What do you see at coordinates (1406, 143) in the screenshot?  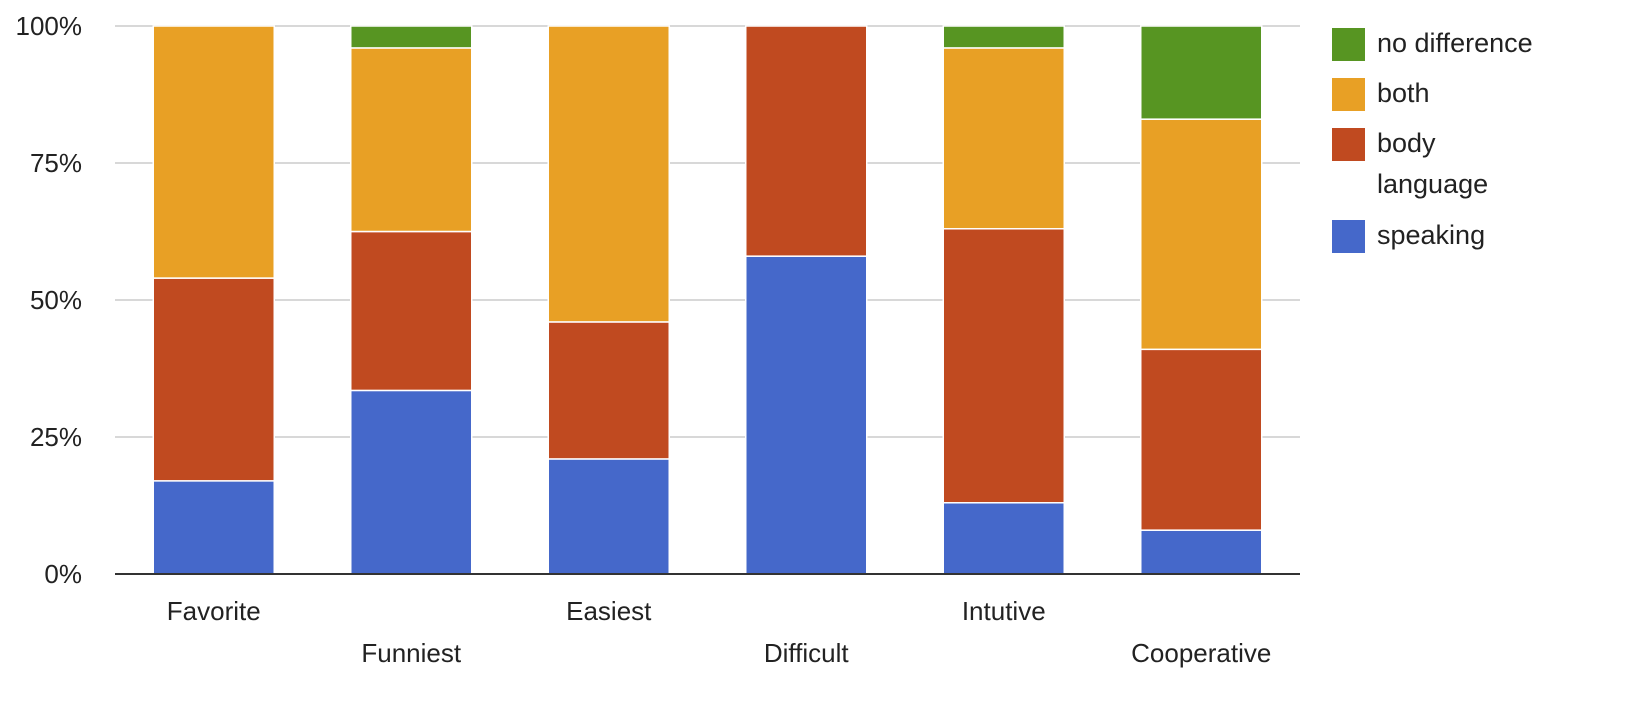 I see `legend-label: body` at bounding box center [1406, 143].